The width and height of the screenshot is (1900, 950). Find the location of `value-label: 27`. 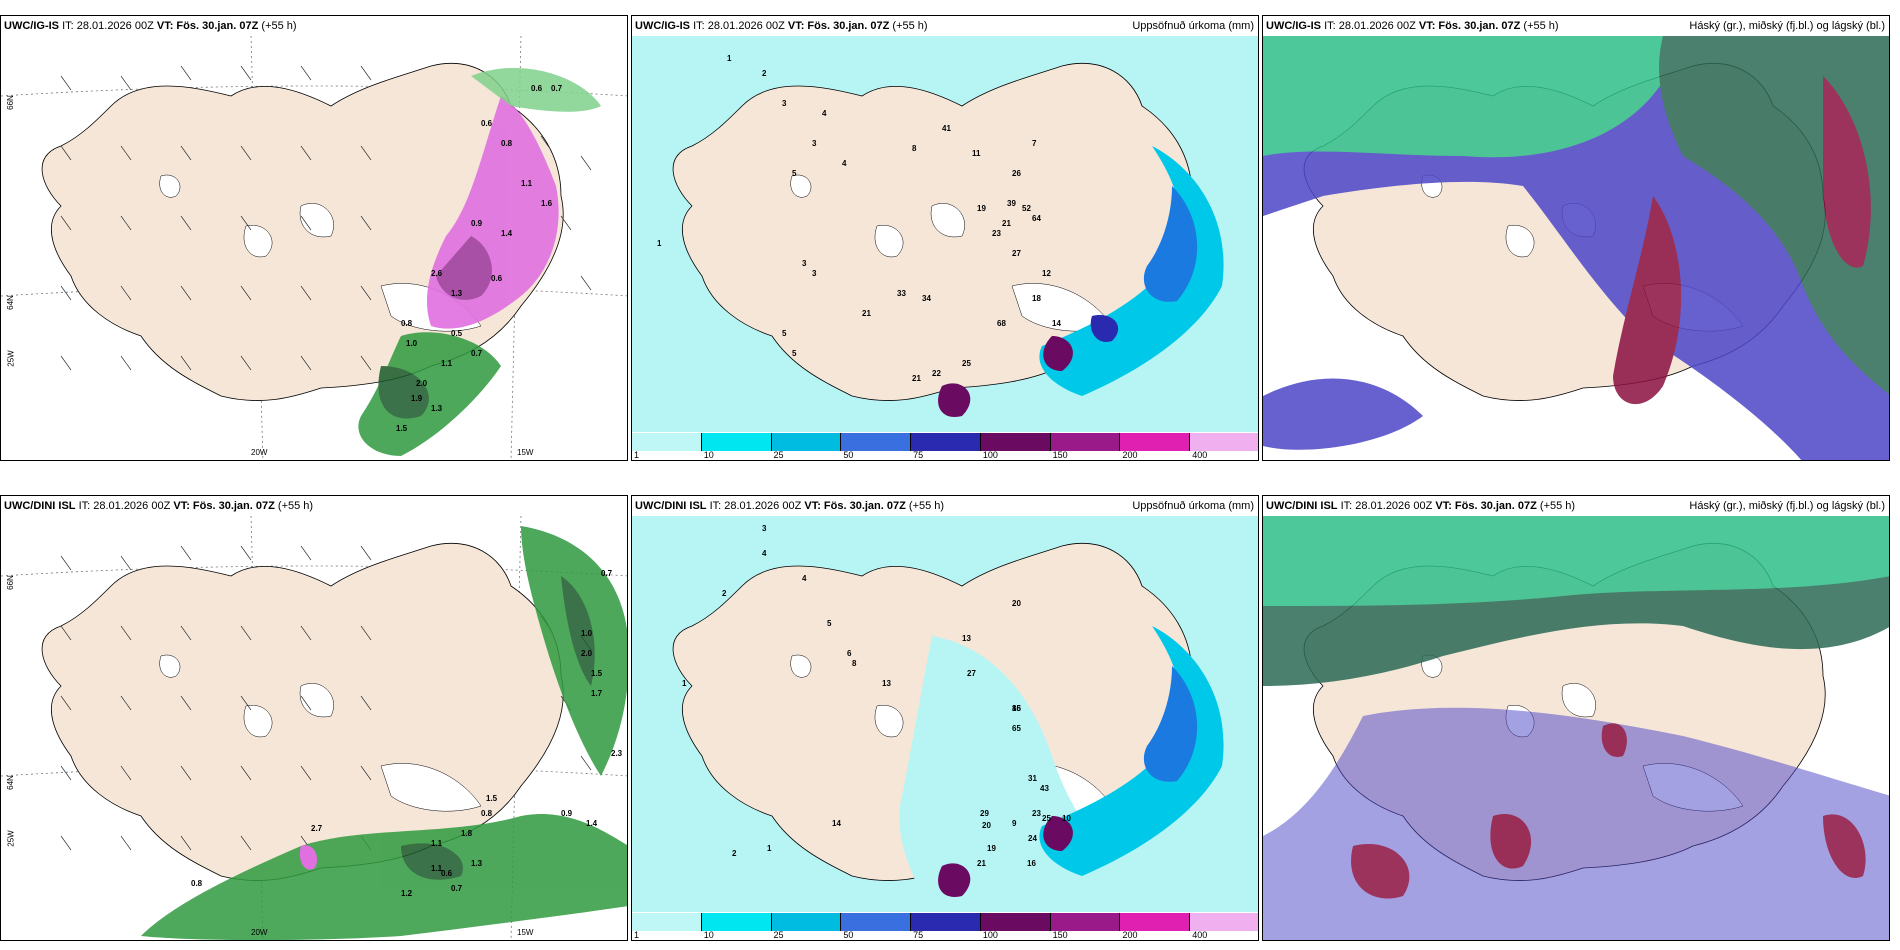

value-label: 27 is located at coordinates (971, 673).